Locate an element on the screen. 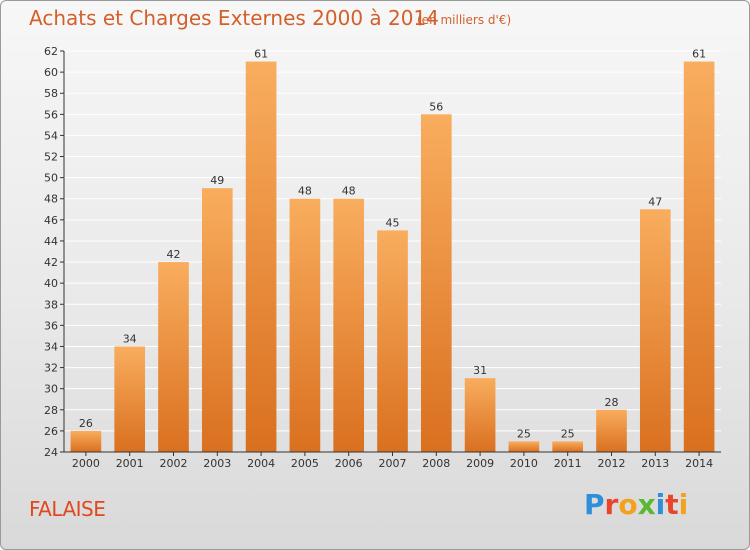 Image resolution: width=750 pixels, height=550 pixels. data-label: 31 is located at coordinates (480, 370).